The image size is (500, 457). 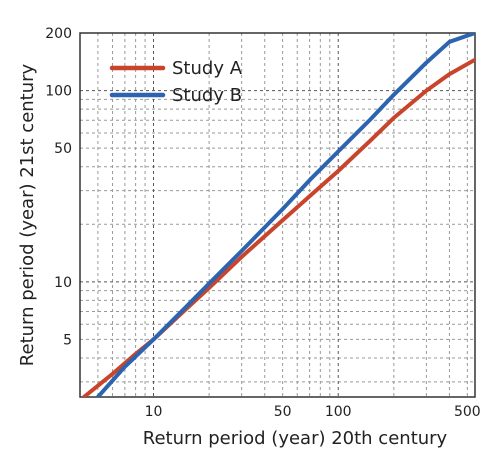 I want to click on x-axis-ticks: 10 50 100 500, so click(x=313, y=412).